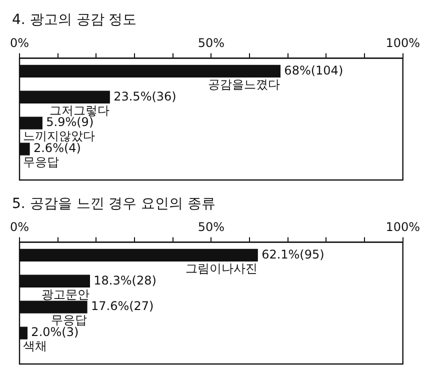 The width and height of the screenshot is (430, 378). Describe the element at coordinates (293, 254) in the screenshot. I see `data-label: 62.1%(95)` at that location.